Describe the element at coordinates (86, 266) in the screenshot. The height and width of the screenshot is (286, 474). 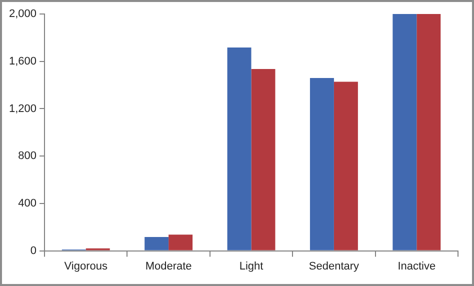
I see `x-tick-label: Vigorous` at that location.